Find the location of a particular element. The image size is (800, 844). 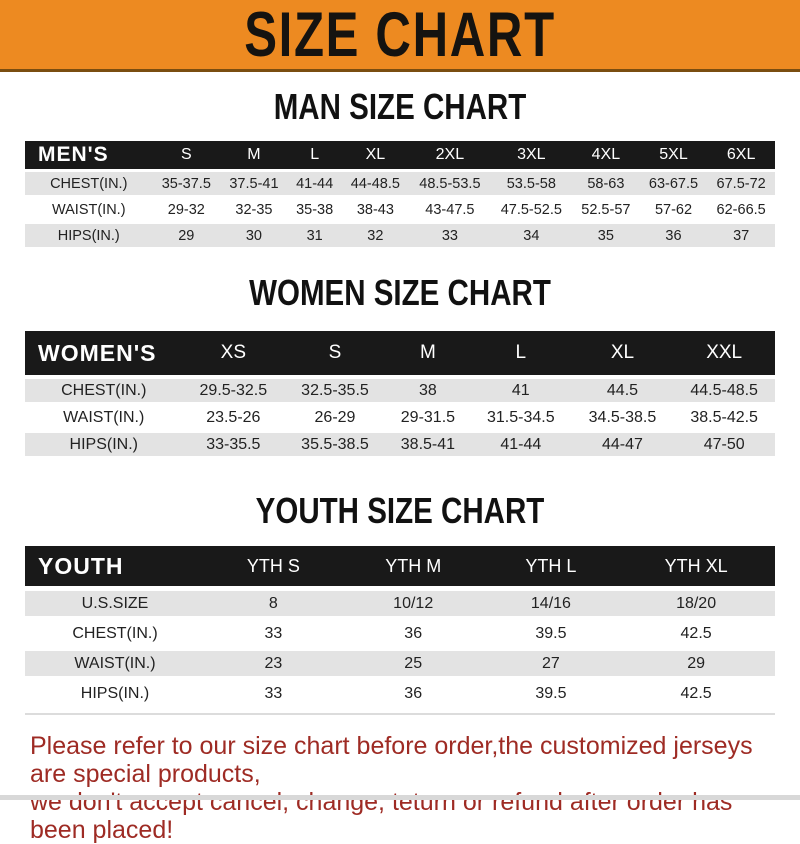

women-section-title-text: WOMEN SIZE CHART is located at coordinates (400, 292).